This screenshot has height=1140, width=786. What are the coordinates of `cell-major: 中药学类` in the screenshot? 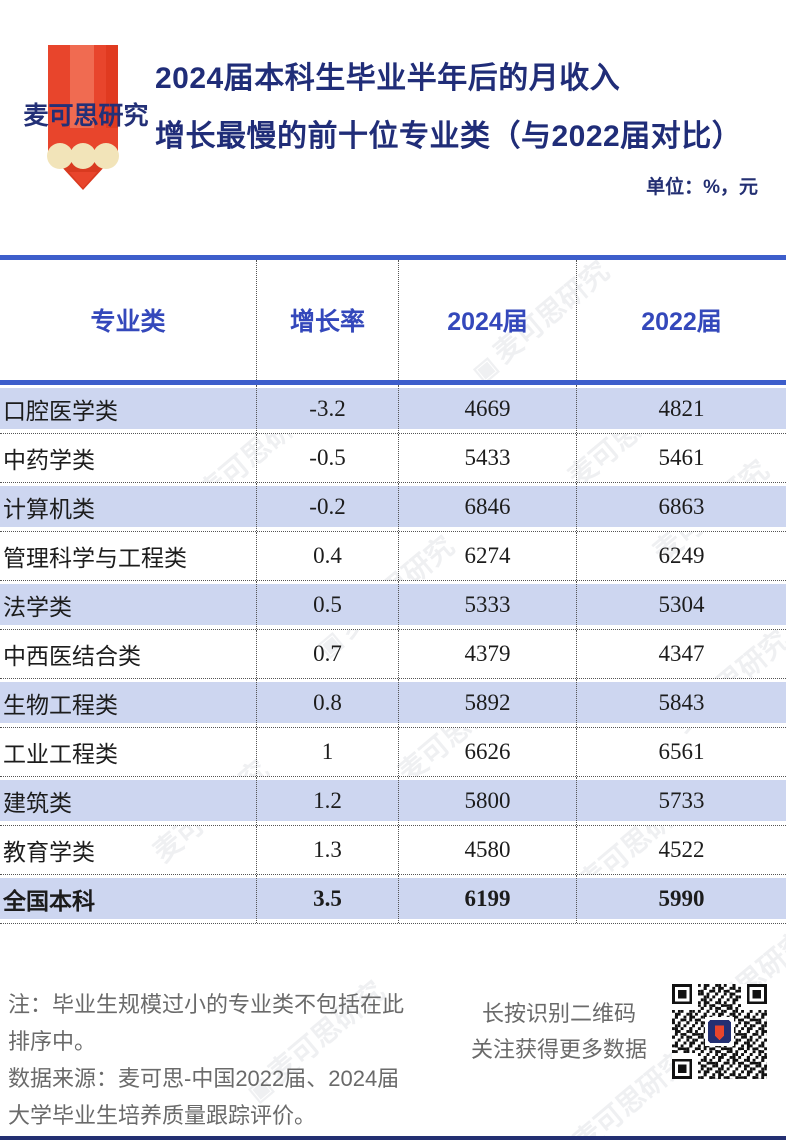 It's located at (128, 458).